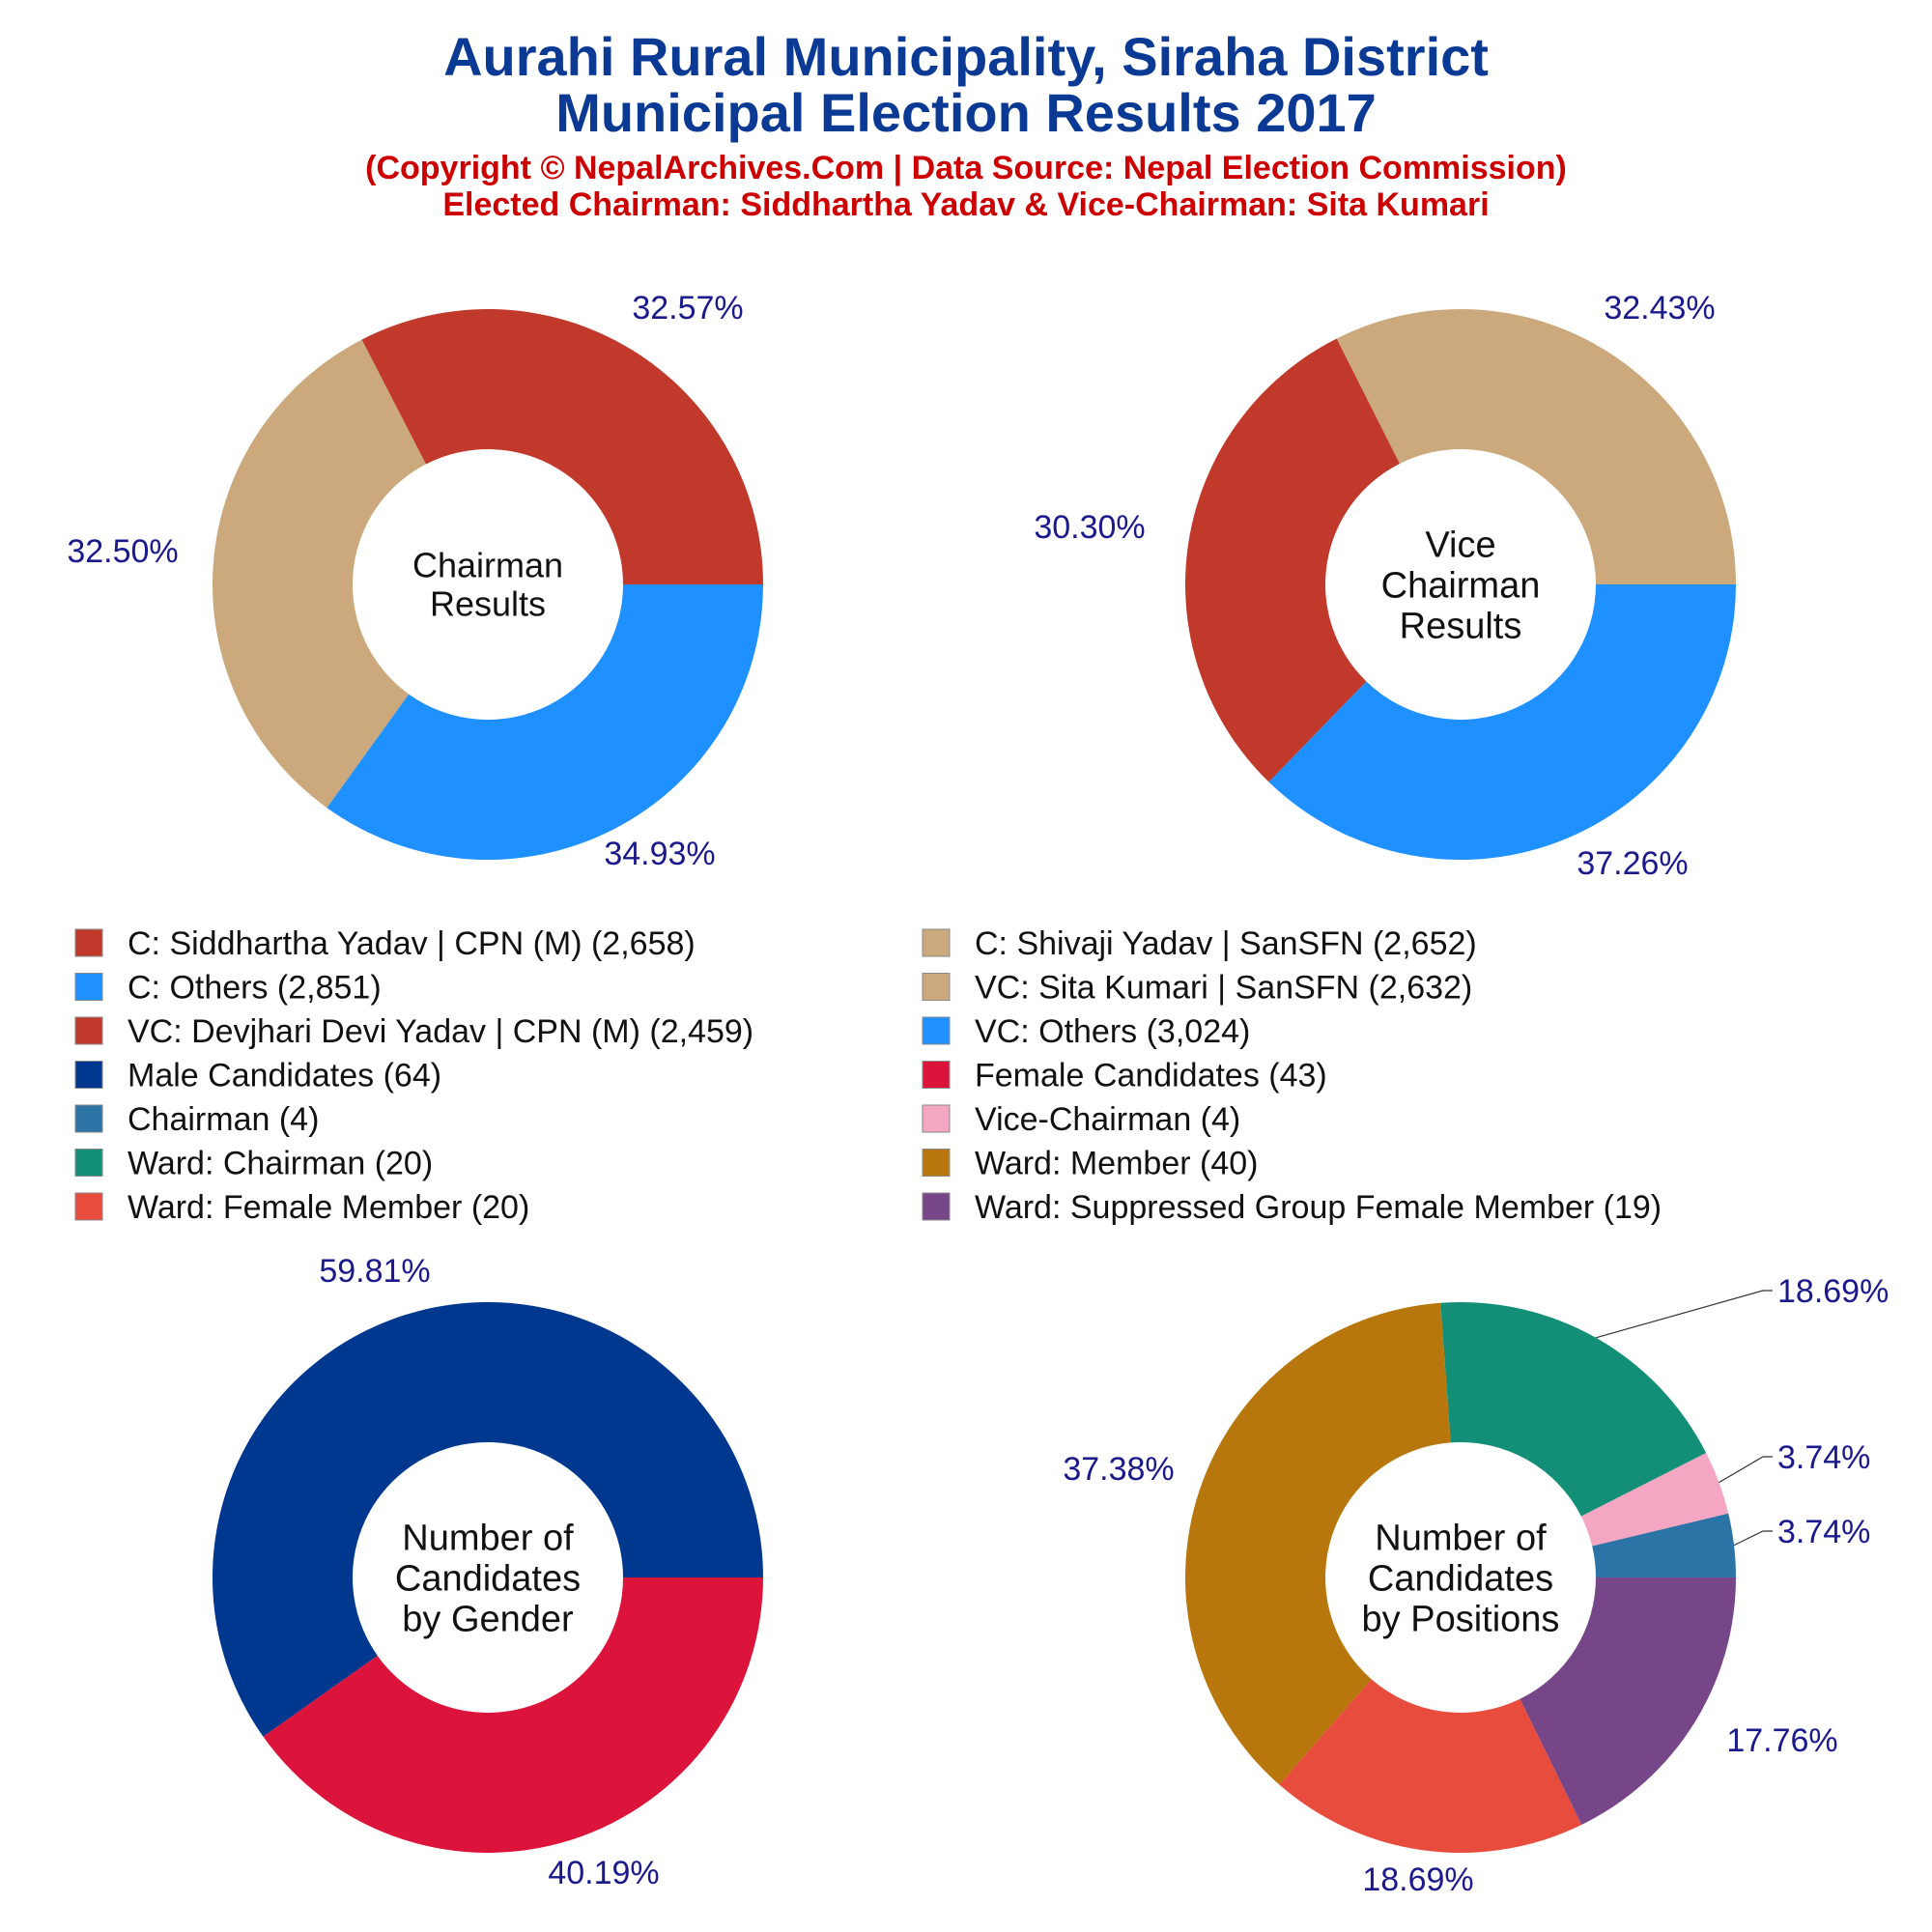  I want to click on legend-label: C: Shivaji Yadav | SanSFN (2,652), so click(1226, 943).